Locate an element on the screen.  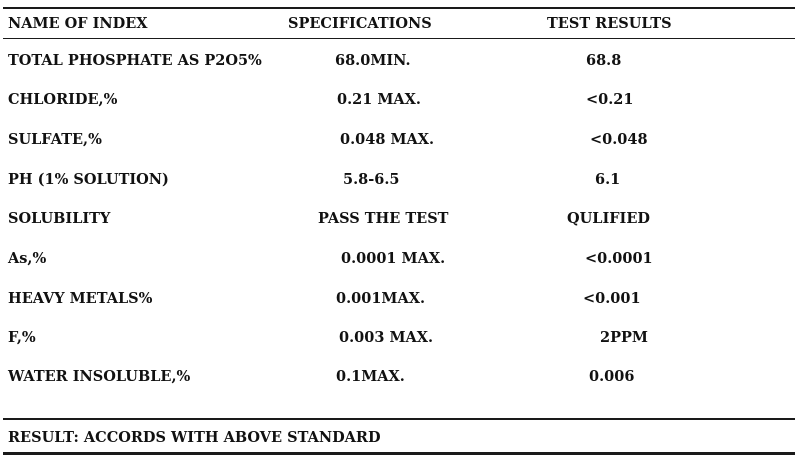
header-name-of-index: NAME OF INDEX is located at coordinates (78, 23).